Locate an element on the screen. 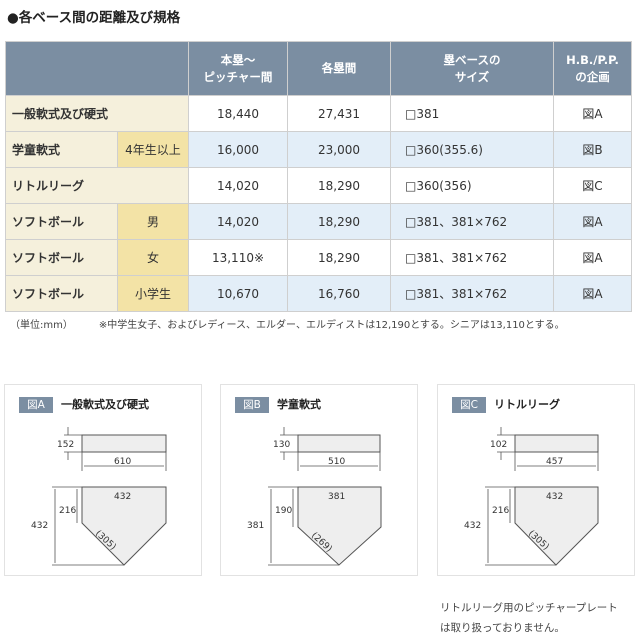 The width and height of the screenshot is (640, 640). row-label: リトルリーグ is located at coordinates (97, 185).